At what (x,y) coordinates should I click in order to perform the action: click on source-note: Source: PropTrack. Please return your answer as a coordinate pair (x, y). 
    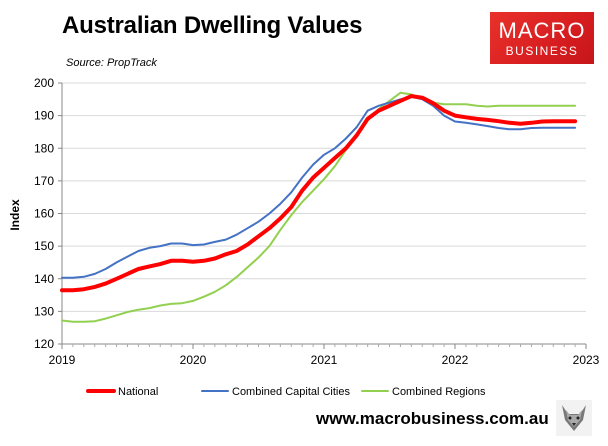
    Looking at the image, I should click on (111, 63).